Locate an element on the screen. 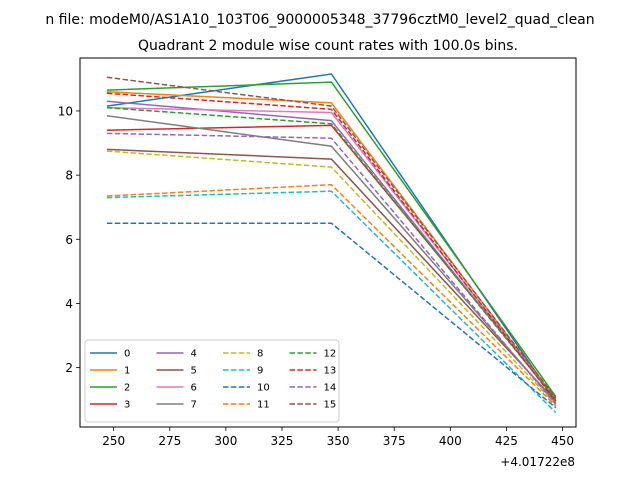  x-tick-label: 350 is located at coordinates (338, 441).